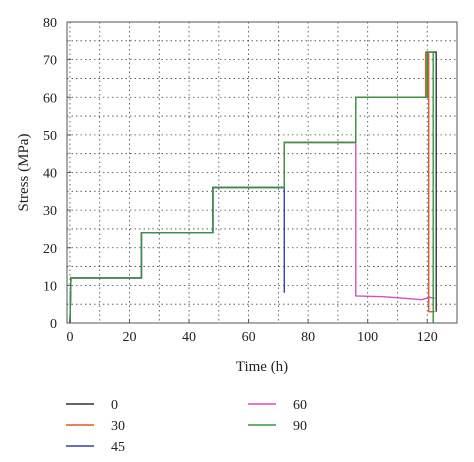  What do you see at coordinates (300, 426) in the screenshot?
I see `legend-label-90: 90` at bounding box center [300, 426].